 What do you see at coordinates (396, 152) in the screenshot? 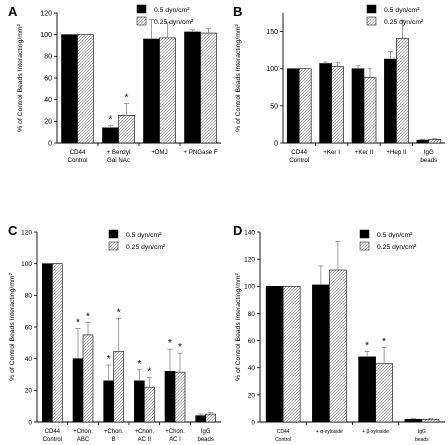
I see `x-category-label: +Hep II` at bounding box center [396, 152].